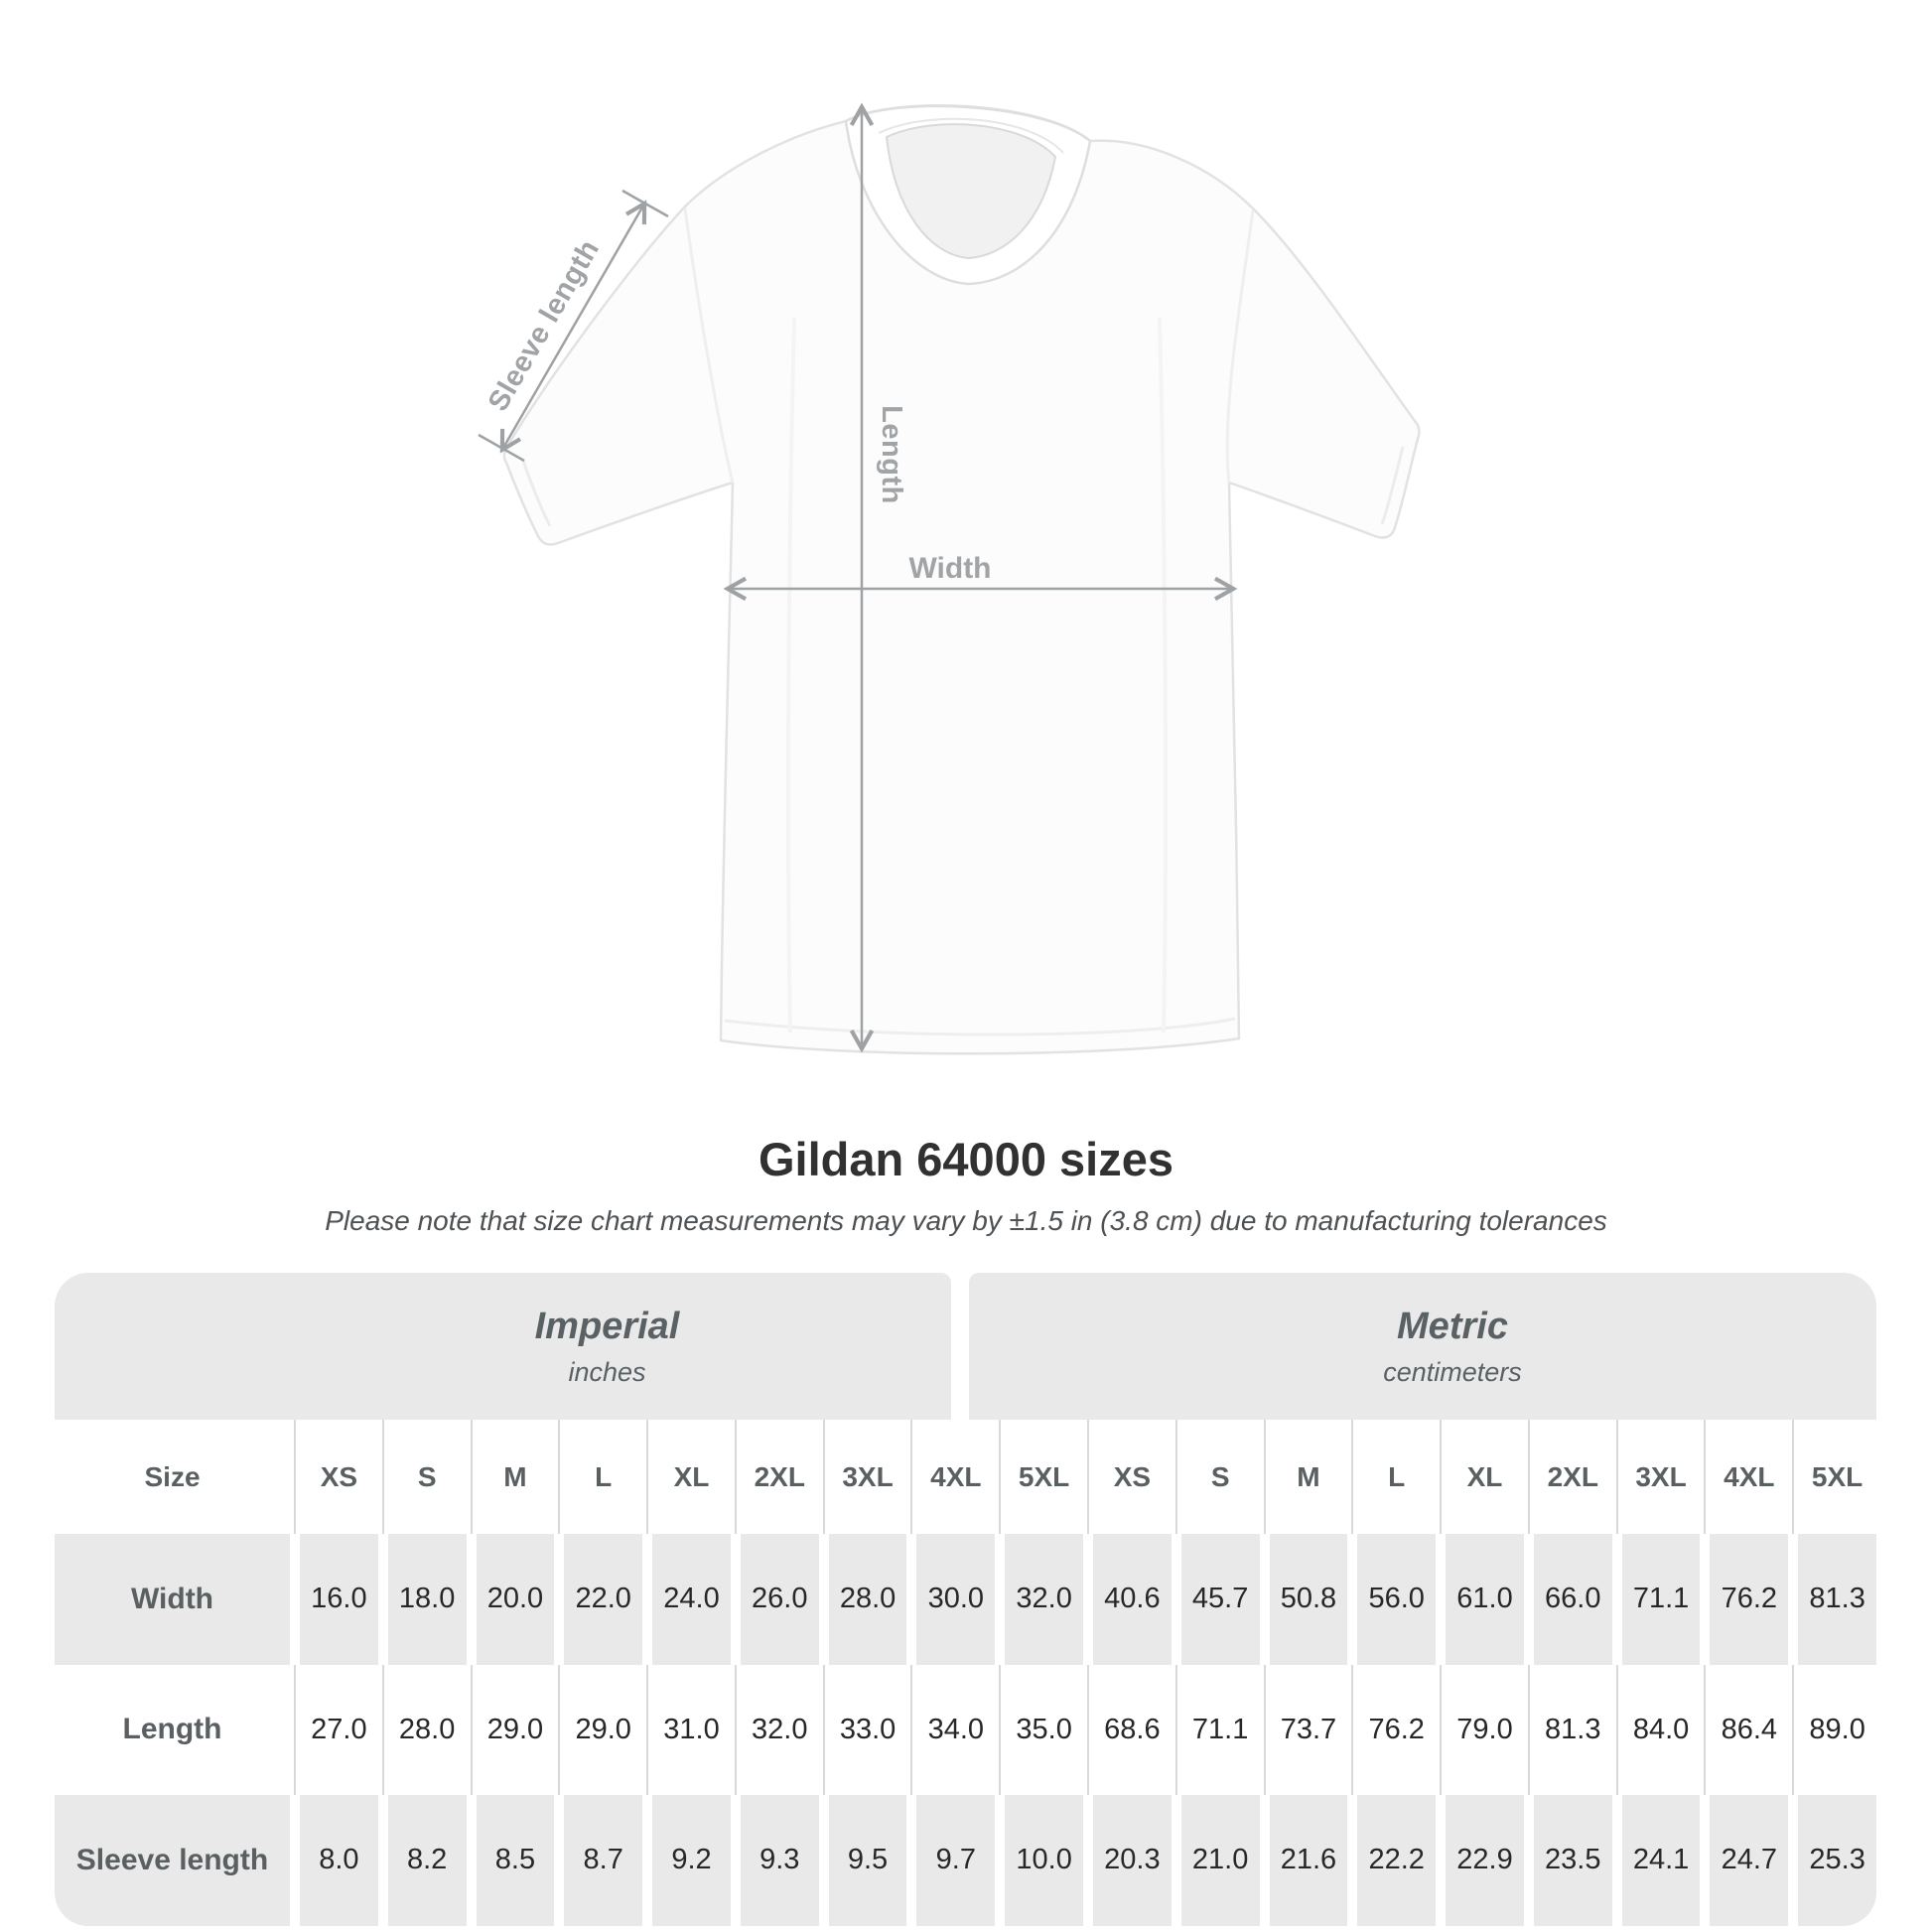 The height and width of the screenshot is (1932, 1932). I want to click on measurement-value: 66.0, so click(1573, 1600).